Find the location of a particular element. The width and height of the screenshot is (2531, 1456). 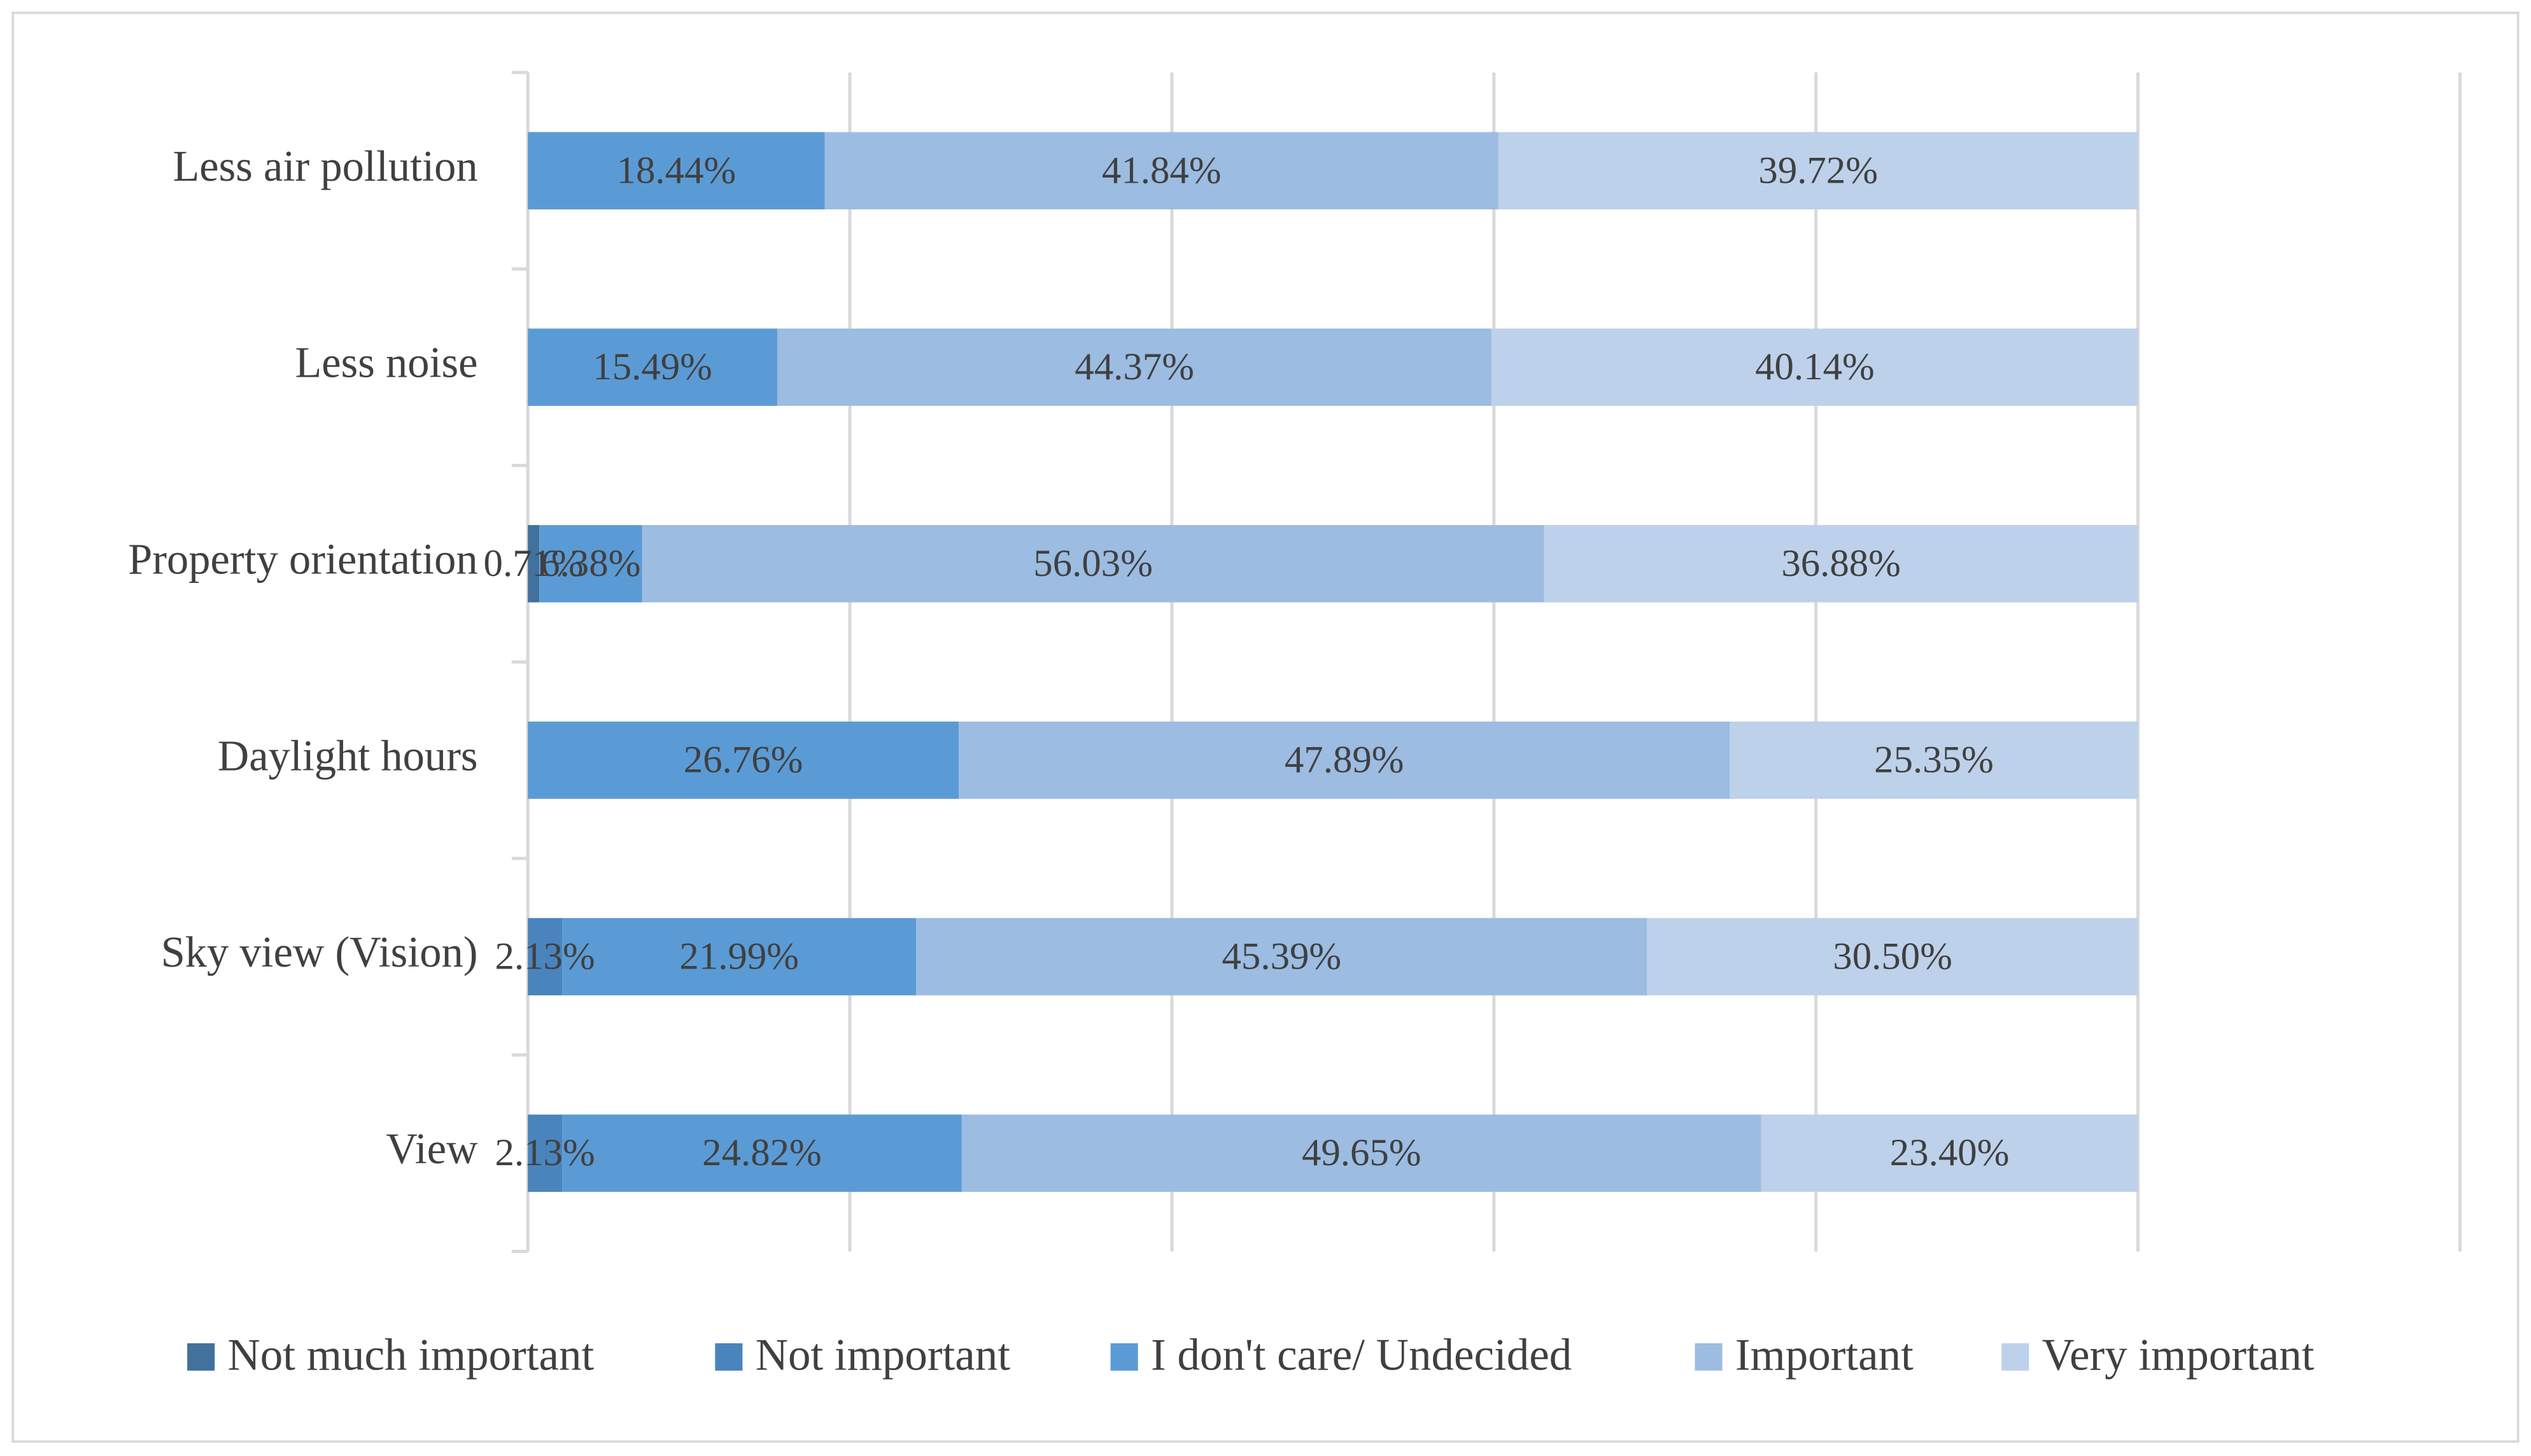

data-label: 18.44% is located at coordinates (677, 170).